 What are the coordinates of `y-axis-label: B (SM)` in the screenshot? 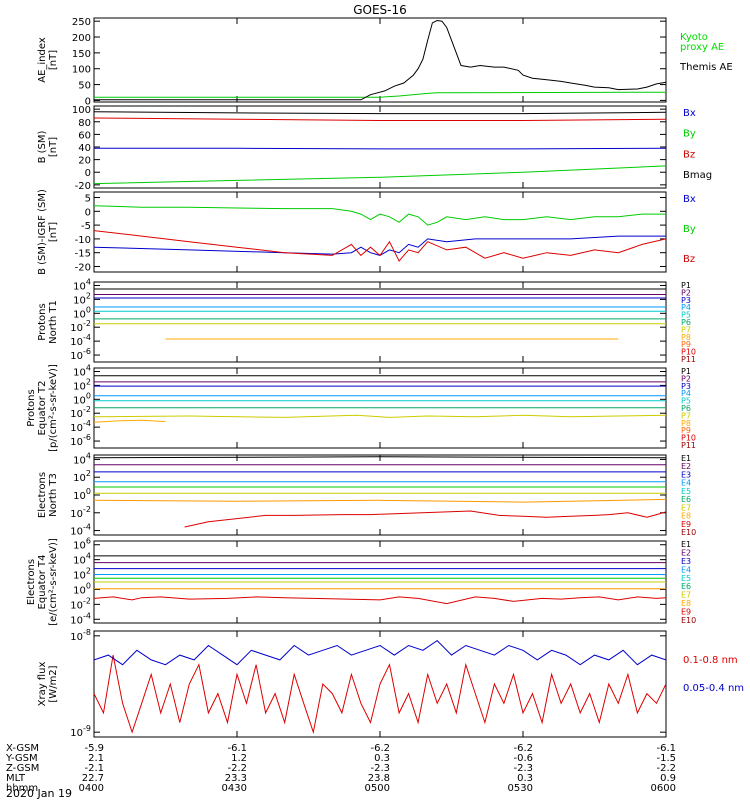 It's located at (42, 146).